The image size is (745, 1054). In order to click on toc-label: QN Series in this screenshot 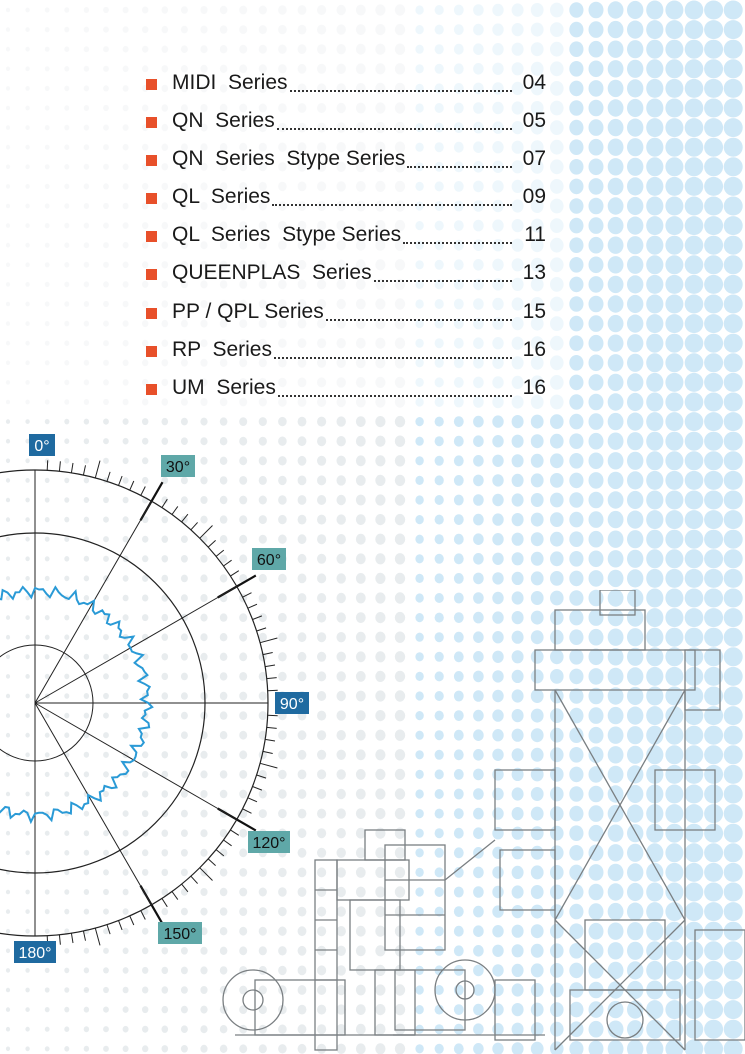, I will do `click(223, 120)`.